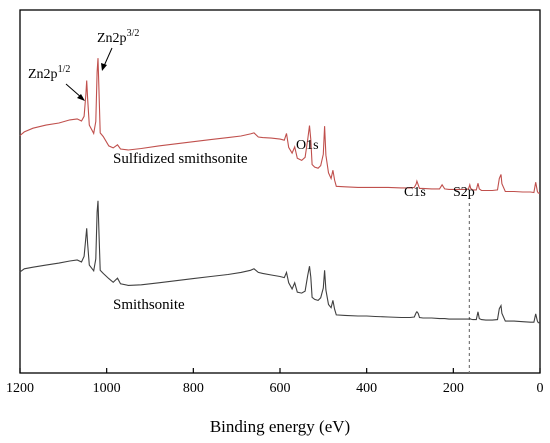  Describe the element at coordinates (133, 33) in the screenshot. I see `annotation-zn2p-3-2-sup: 3/2` at that location.